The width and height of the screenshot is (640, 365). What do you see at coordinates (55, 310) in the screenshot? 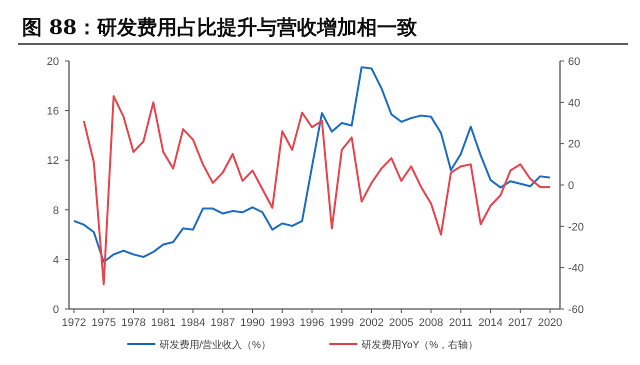
I see `y-tick-label: 0` at bounding box center [55, 310].